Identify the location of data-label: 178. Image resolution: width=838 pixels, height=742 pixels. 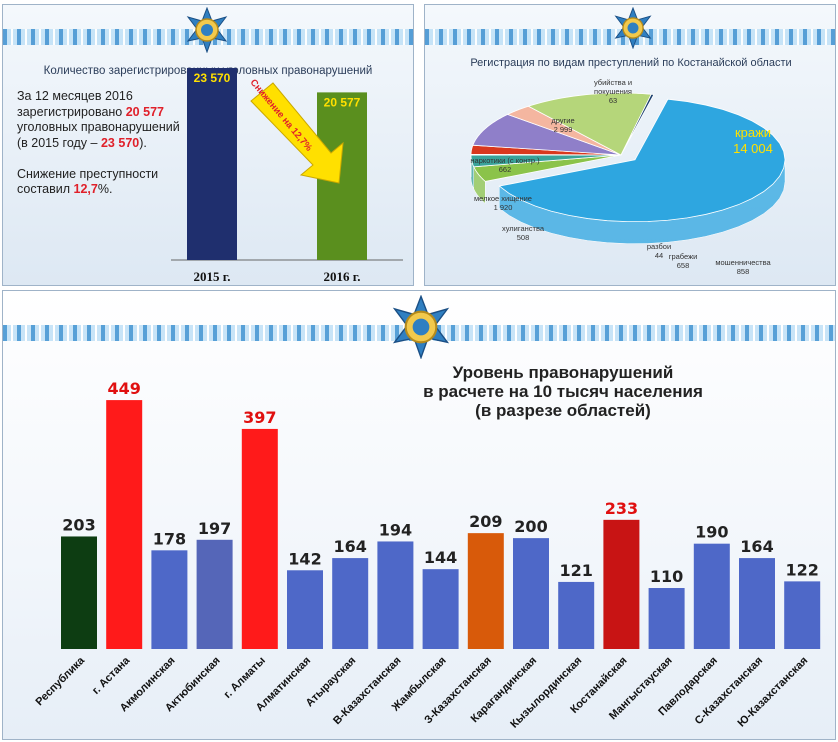
(169, 538).